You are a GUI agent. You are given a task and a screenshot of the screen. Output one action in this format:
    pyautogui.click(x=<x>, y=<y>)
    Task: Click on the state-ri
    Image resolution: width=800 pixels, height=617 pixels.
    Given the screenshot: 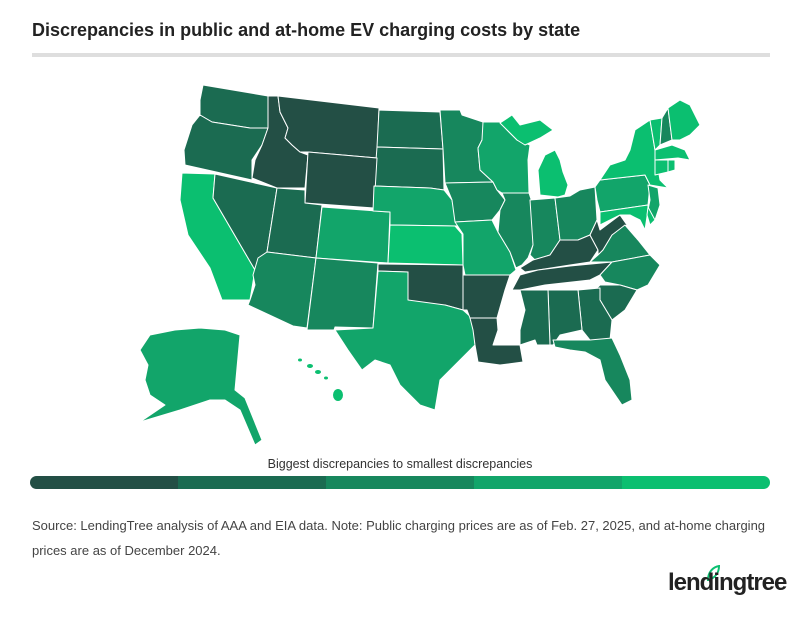 What is the action you would take?
    pyautogui.click(x=671, y=166)
    